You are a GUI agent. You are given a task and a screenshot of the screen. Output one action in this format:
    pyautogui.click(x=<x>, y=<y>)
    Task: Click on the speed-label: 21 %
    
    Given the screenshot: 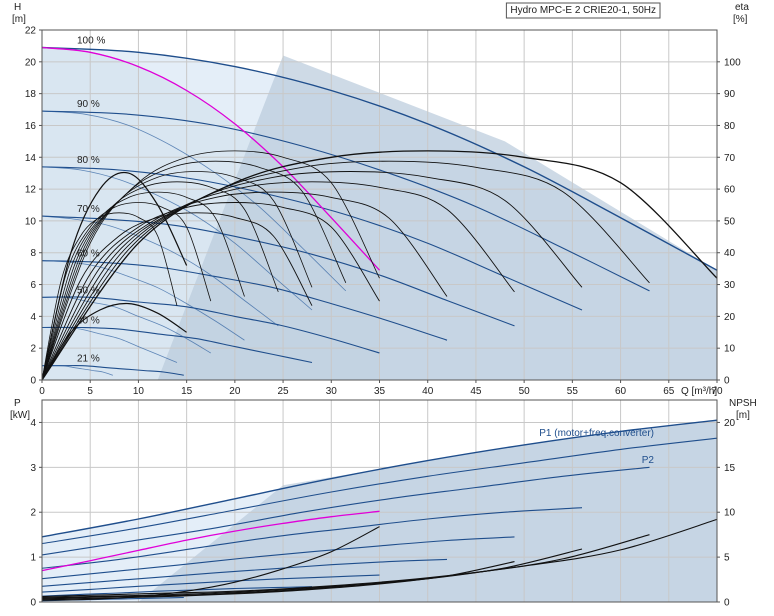 What is the action you would take?
    pyautogui.click(x=88, y=359)
    